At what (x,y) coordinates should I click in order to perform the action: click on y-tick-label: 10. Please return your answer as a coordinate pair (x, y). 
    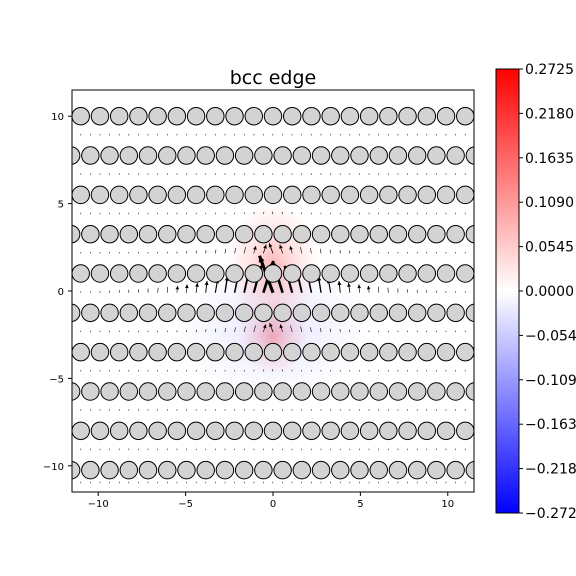
    Looking at the image, I should click on (57, 117).